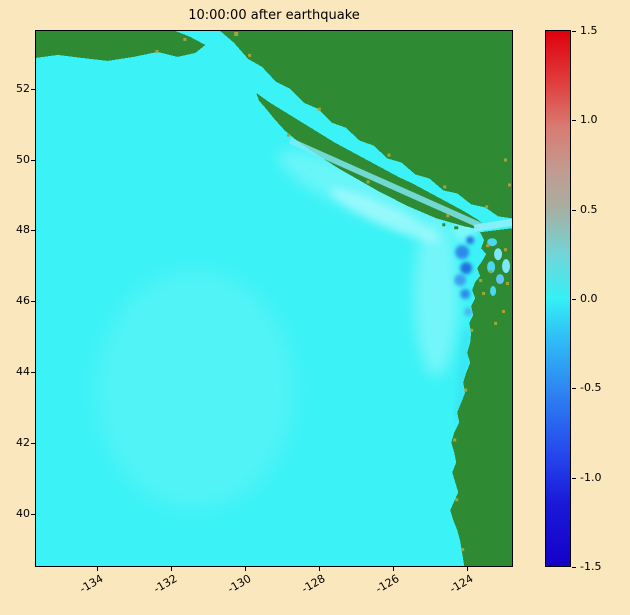 The image size is (630, 615). What do you see at coordinates (589, 119) in the screenshot?
I see `colorbar-tick-label: 1.0` at bounding box center [589, 119].